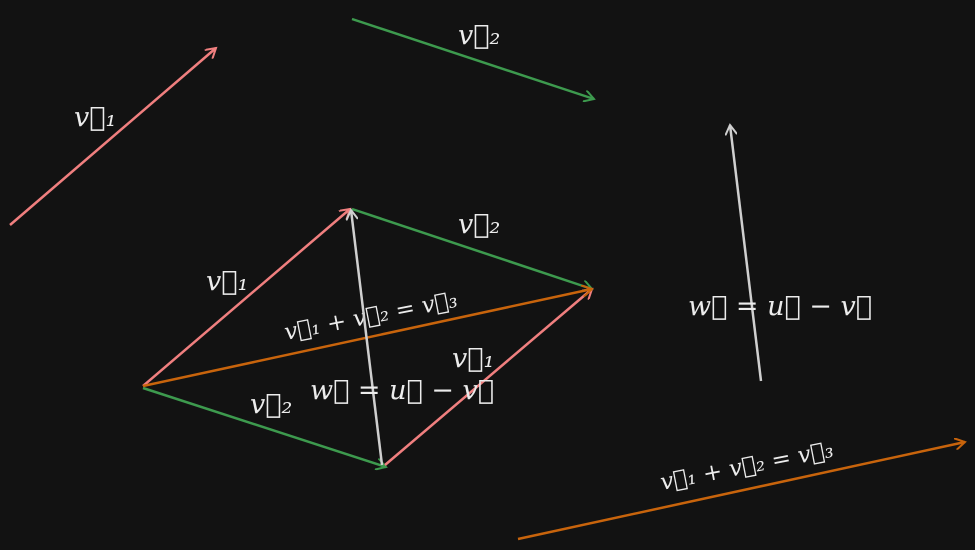  I want to click on standalone-sum-label: v⃗₁ + v⃗₂ = v⃗₃, so click(747, 466).